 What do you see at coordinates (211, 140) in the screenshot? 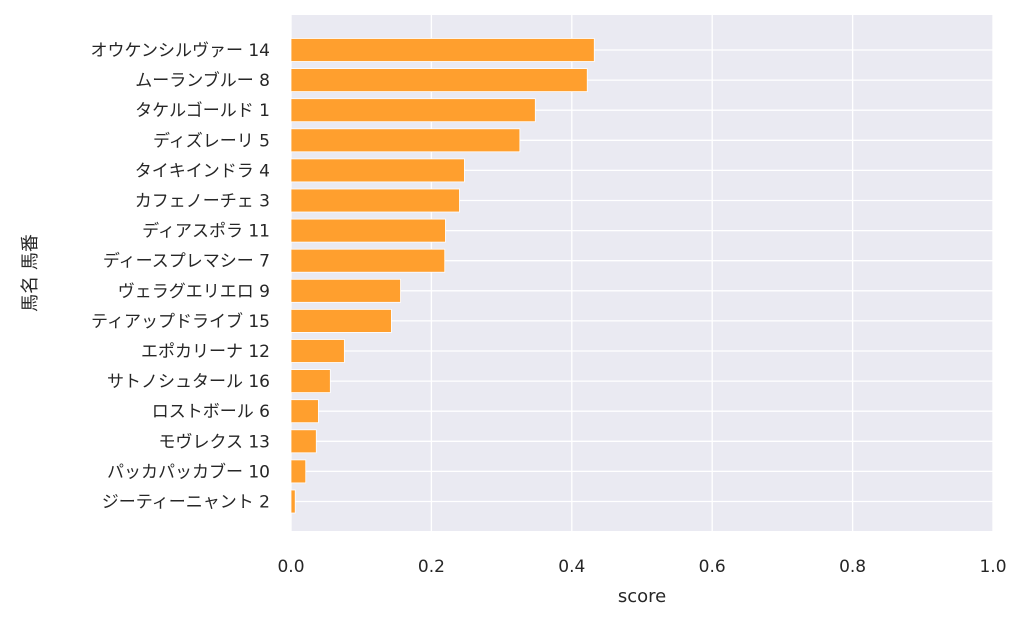
I see `y-tick-label: ディズレーリ 5` at bounding box center [211, 140].